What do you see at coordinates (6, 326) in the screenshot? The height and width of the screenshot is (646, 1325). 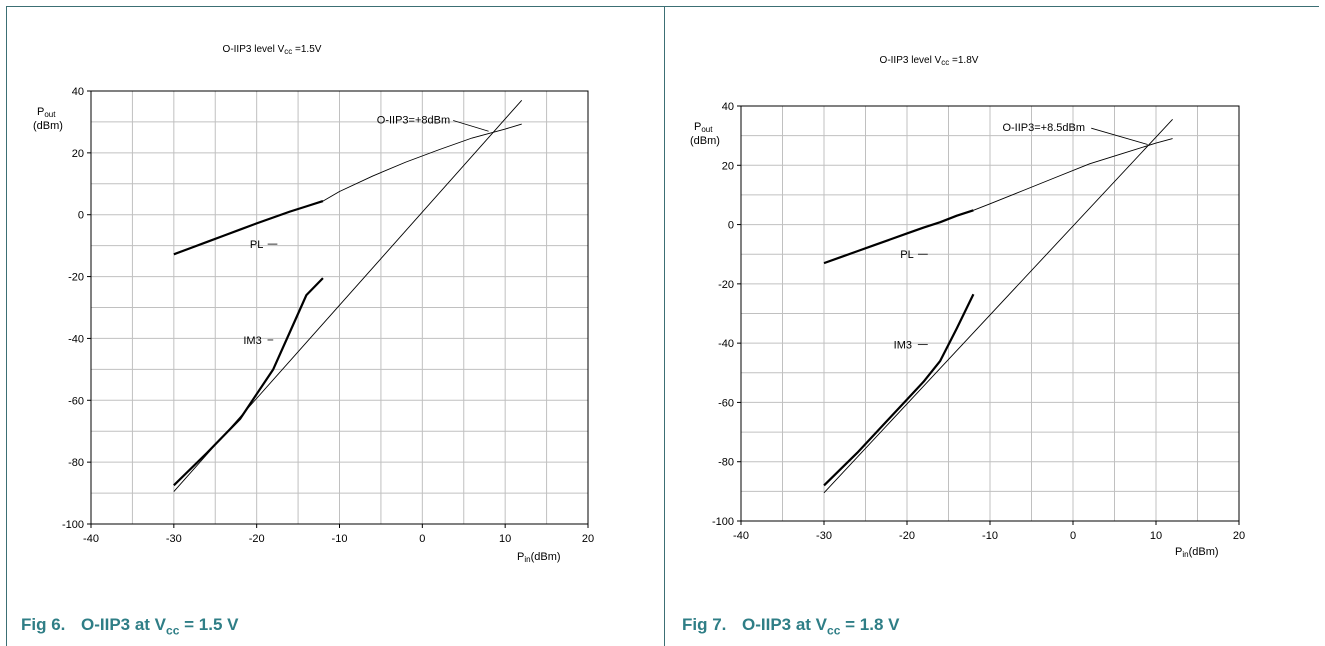 I see `frame-left-border` at bounding box center [6, 326].